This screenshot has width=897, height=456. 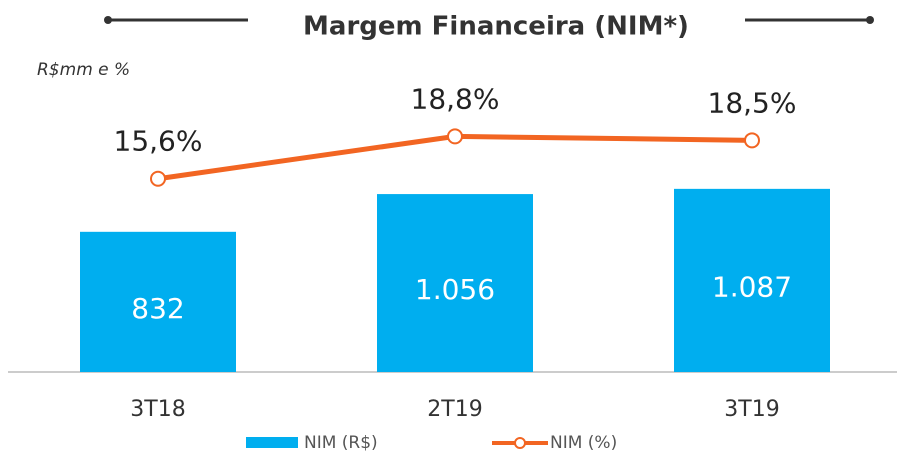 I want to click on legend-label: NIM (%), so click(x=583, y=443).